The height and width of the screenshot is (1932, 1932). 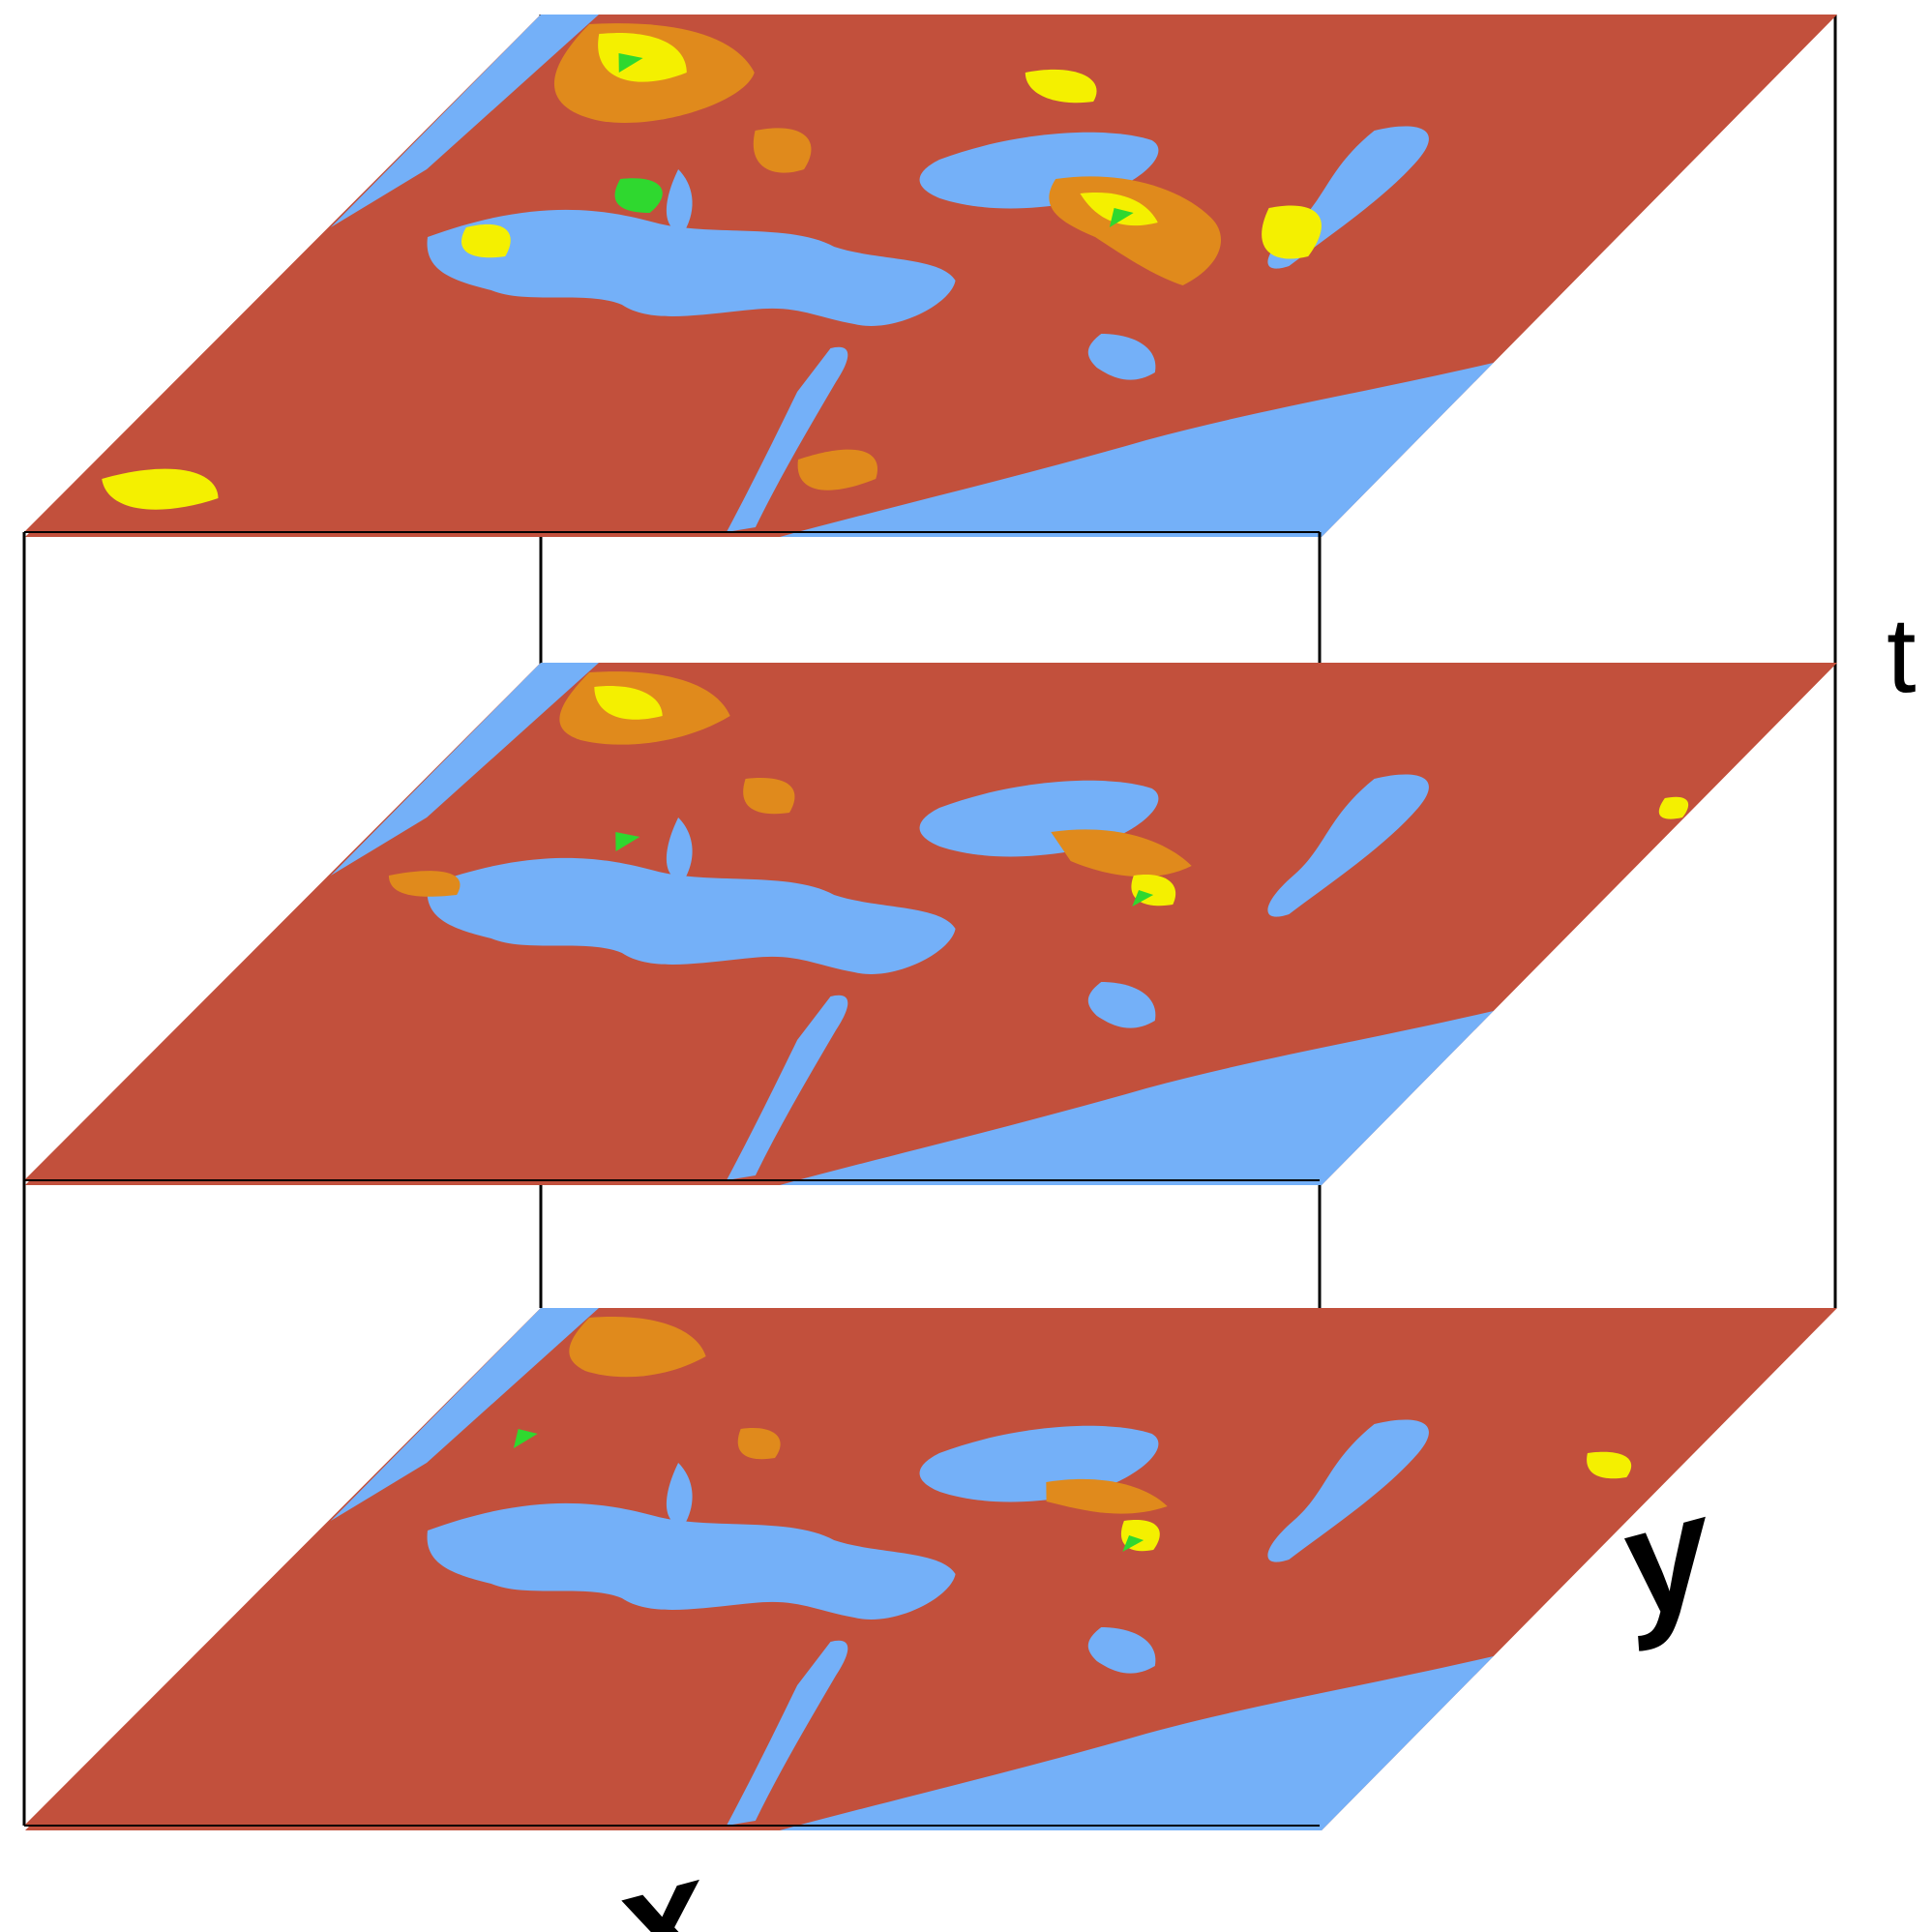 What do you see at coordinates (659, 1877) in the screenshot?
I see `axis-label-x: x` at bounding box center [659, 1877].